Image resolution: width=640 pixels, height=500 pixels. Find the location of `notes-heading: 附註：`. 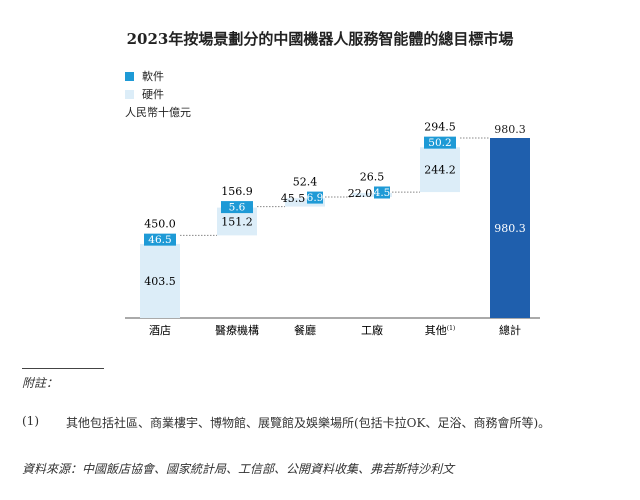

notes-heading: 附註： is located at coordinates (40, 383).